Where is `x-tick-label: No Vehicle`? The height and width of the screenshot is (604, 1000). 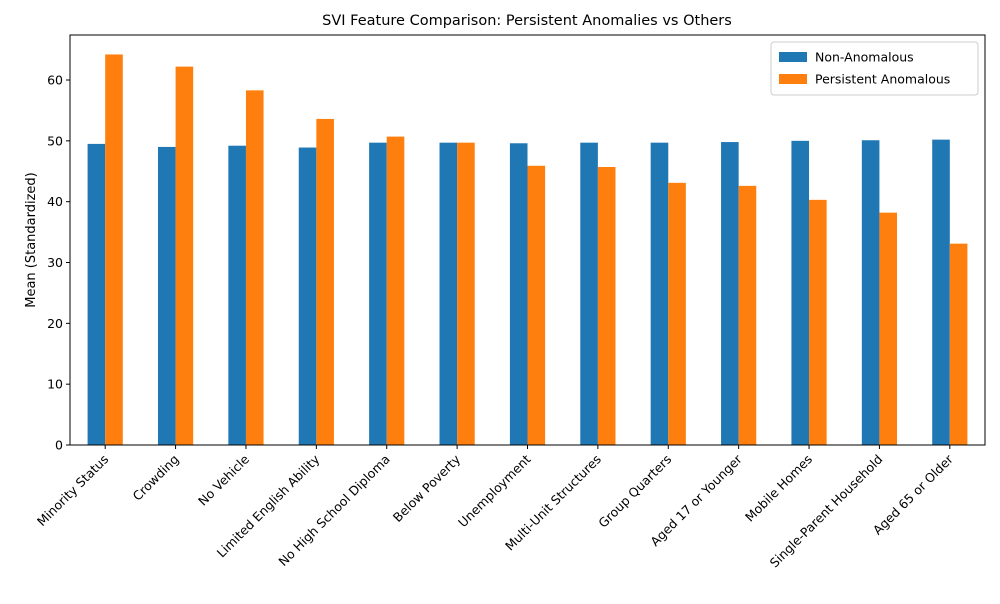
x-tick-label: No Vehicle is located at coordinates (223, 479).